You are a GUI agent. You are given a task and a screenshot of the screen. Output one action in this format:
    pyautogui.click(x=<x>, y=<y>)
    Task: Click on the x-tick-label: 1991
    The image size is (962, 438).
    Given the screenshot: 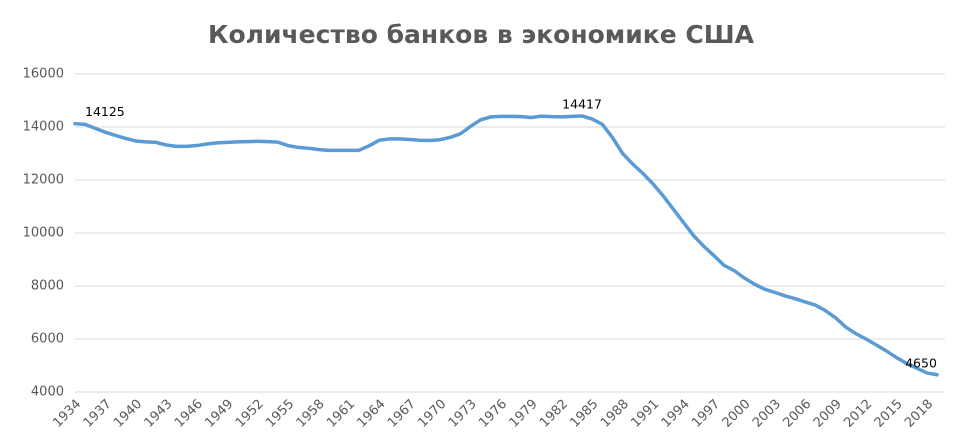 What is the action you would take?
    pyautogui.click(x=645, y=414)
    